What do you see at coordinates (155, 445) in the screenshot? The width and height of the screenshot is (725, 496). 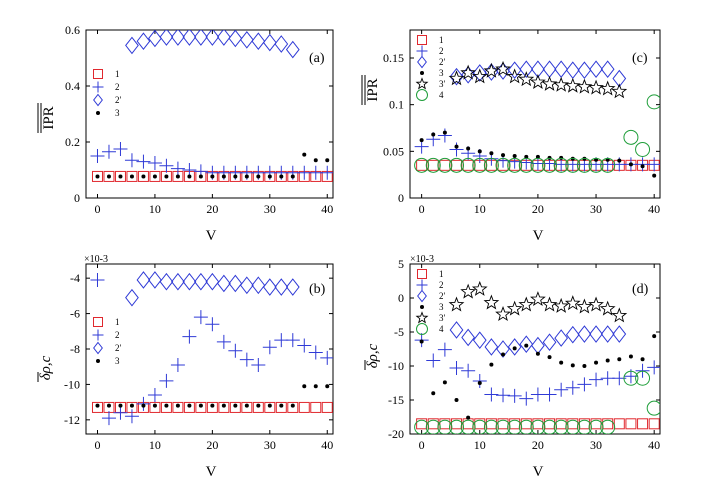 I see `panel-b-xtick-label: 10` at bounding box center [155, 445].